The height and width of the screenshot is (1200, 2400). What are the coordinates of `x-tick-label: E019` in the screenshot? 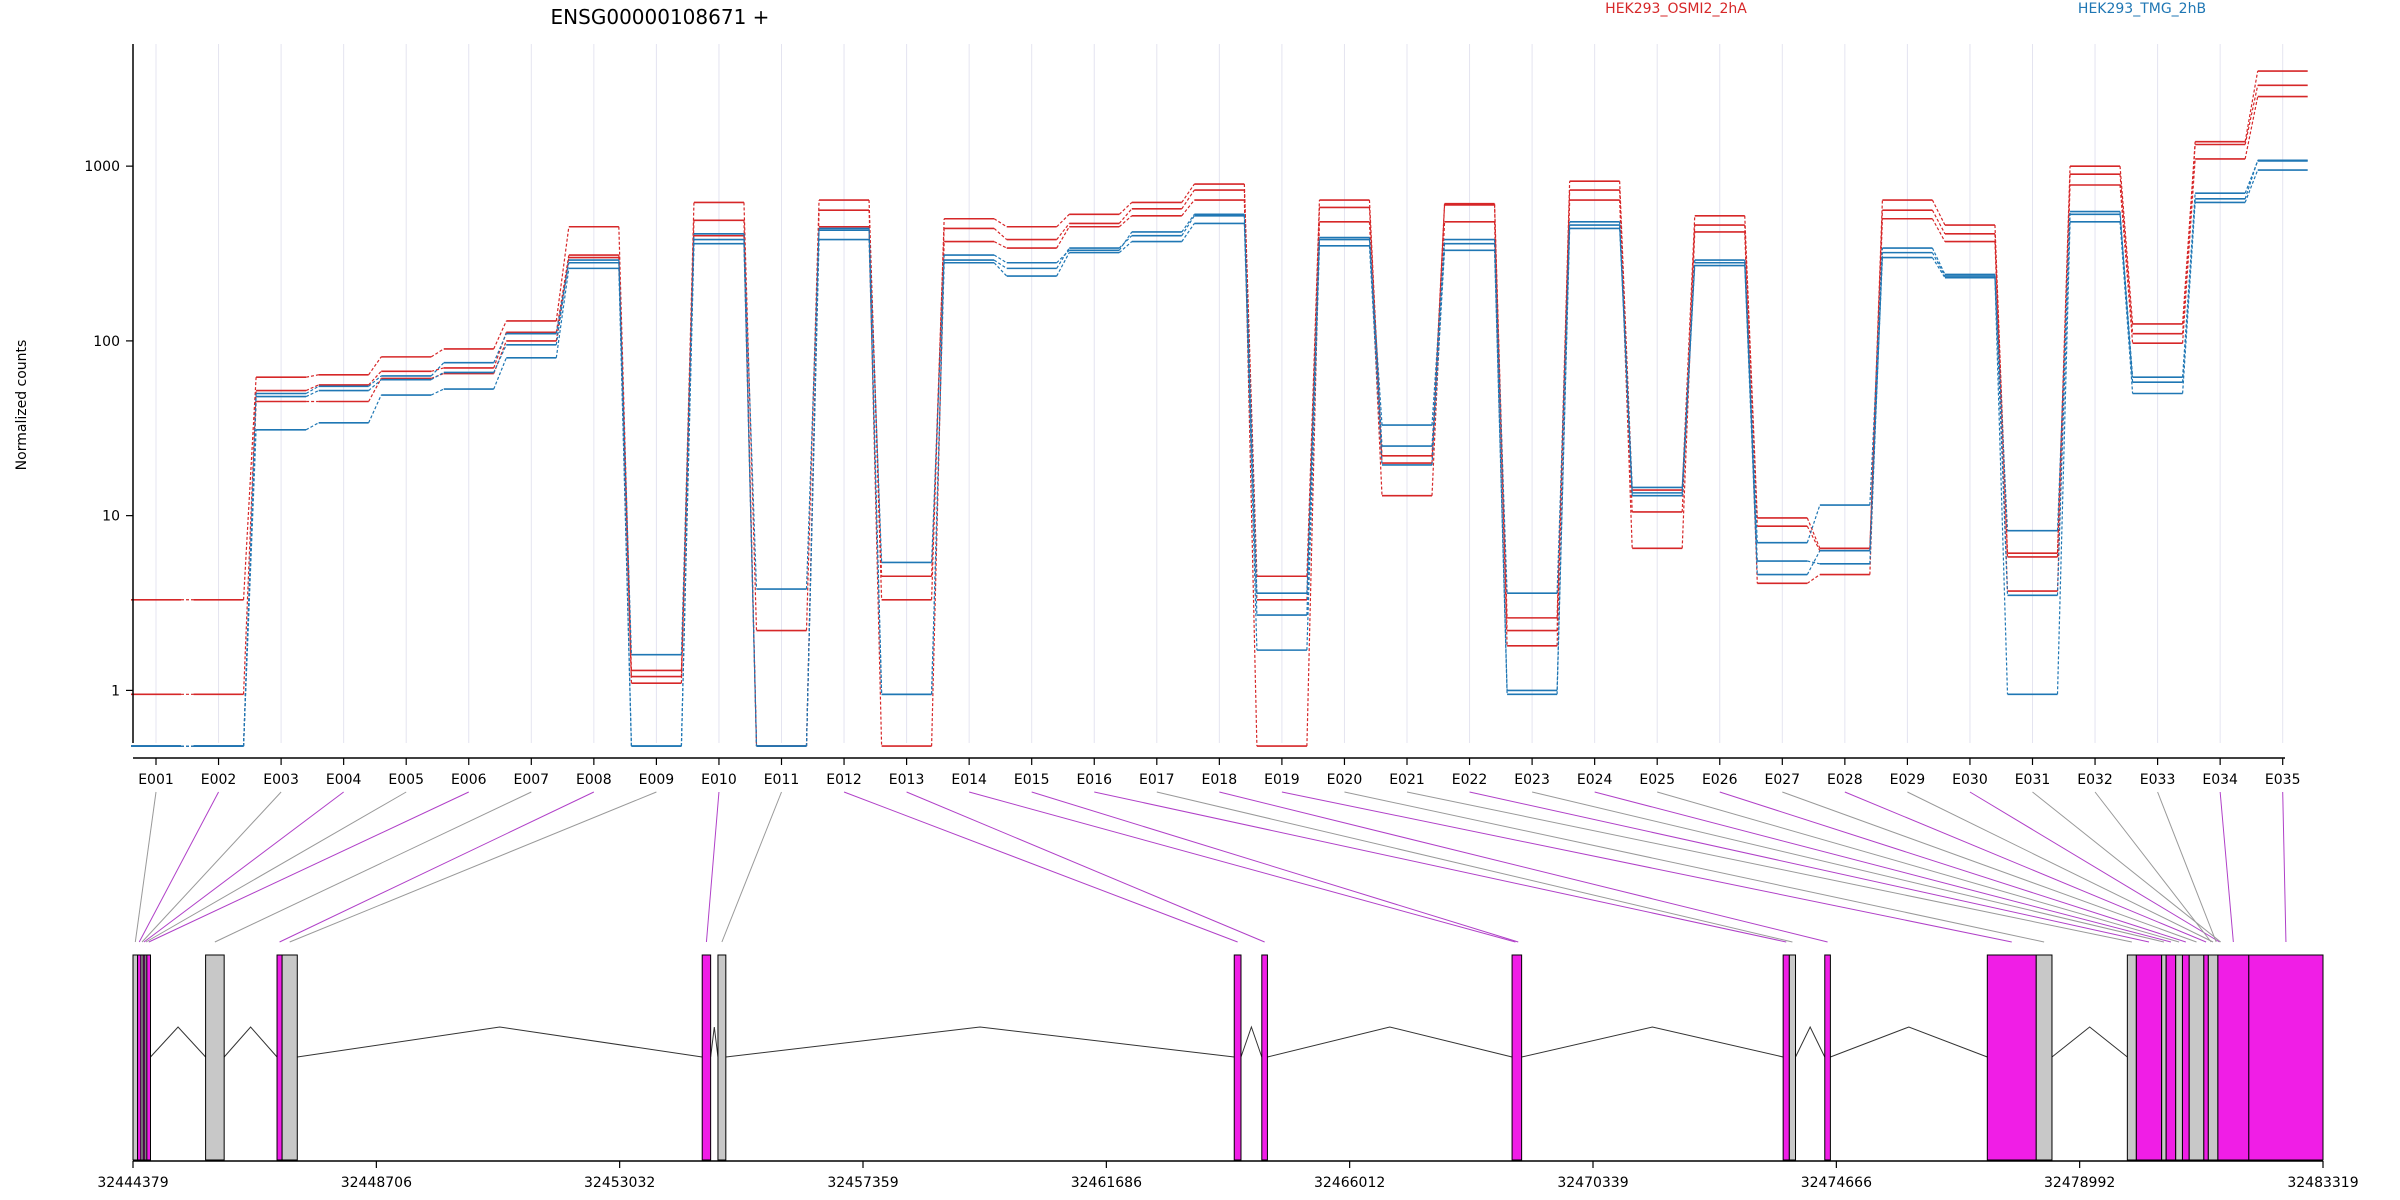 It's located at (1282, 780).